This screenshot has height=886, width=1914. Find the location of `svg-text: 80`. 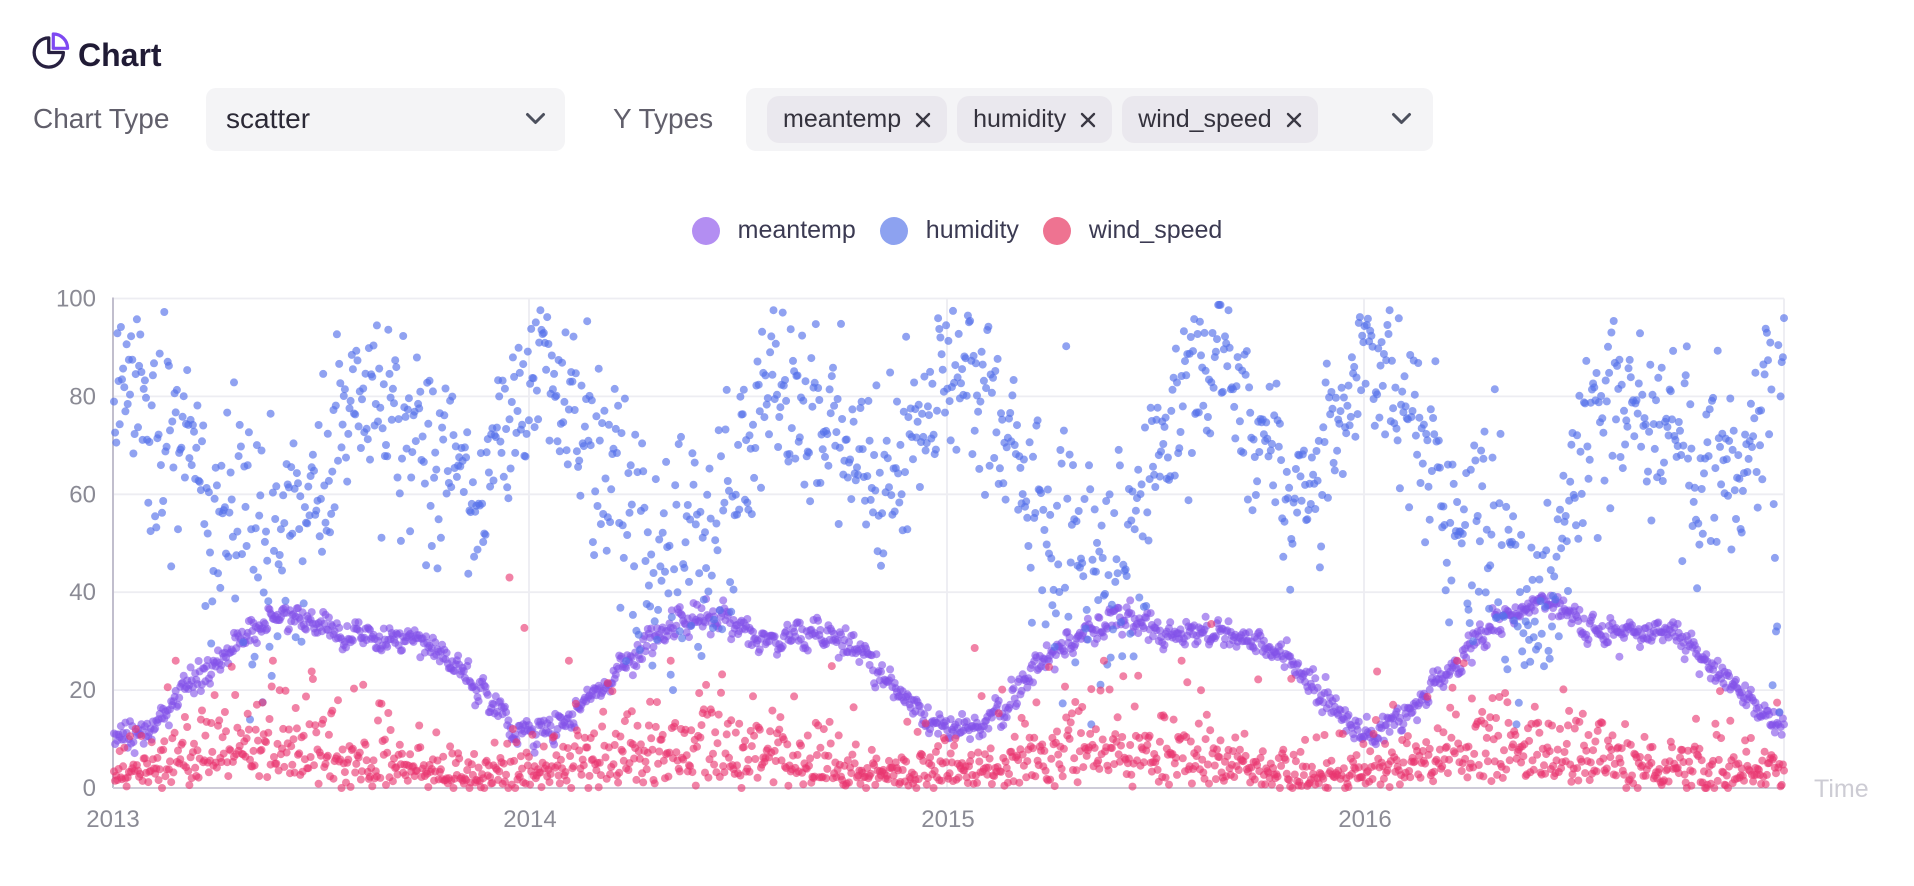

svg-text: 80 is located at coordinates (82, 396).